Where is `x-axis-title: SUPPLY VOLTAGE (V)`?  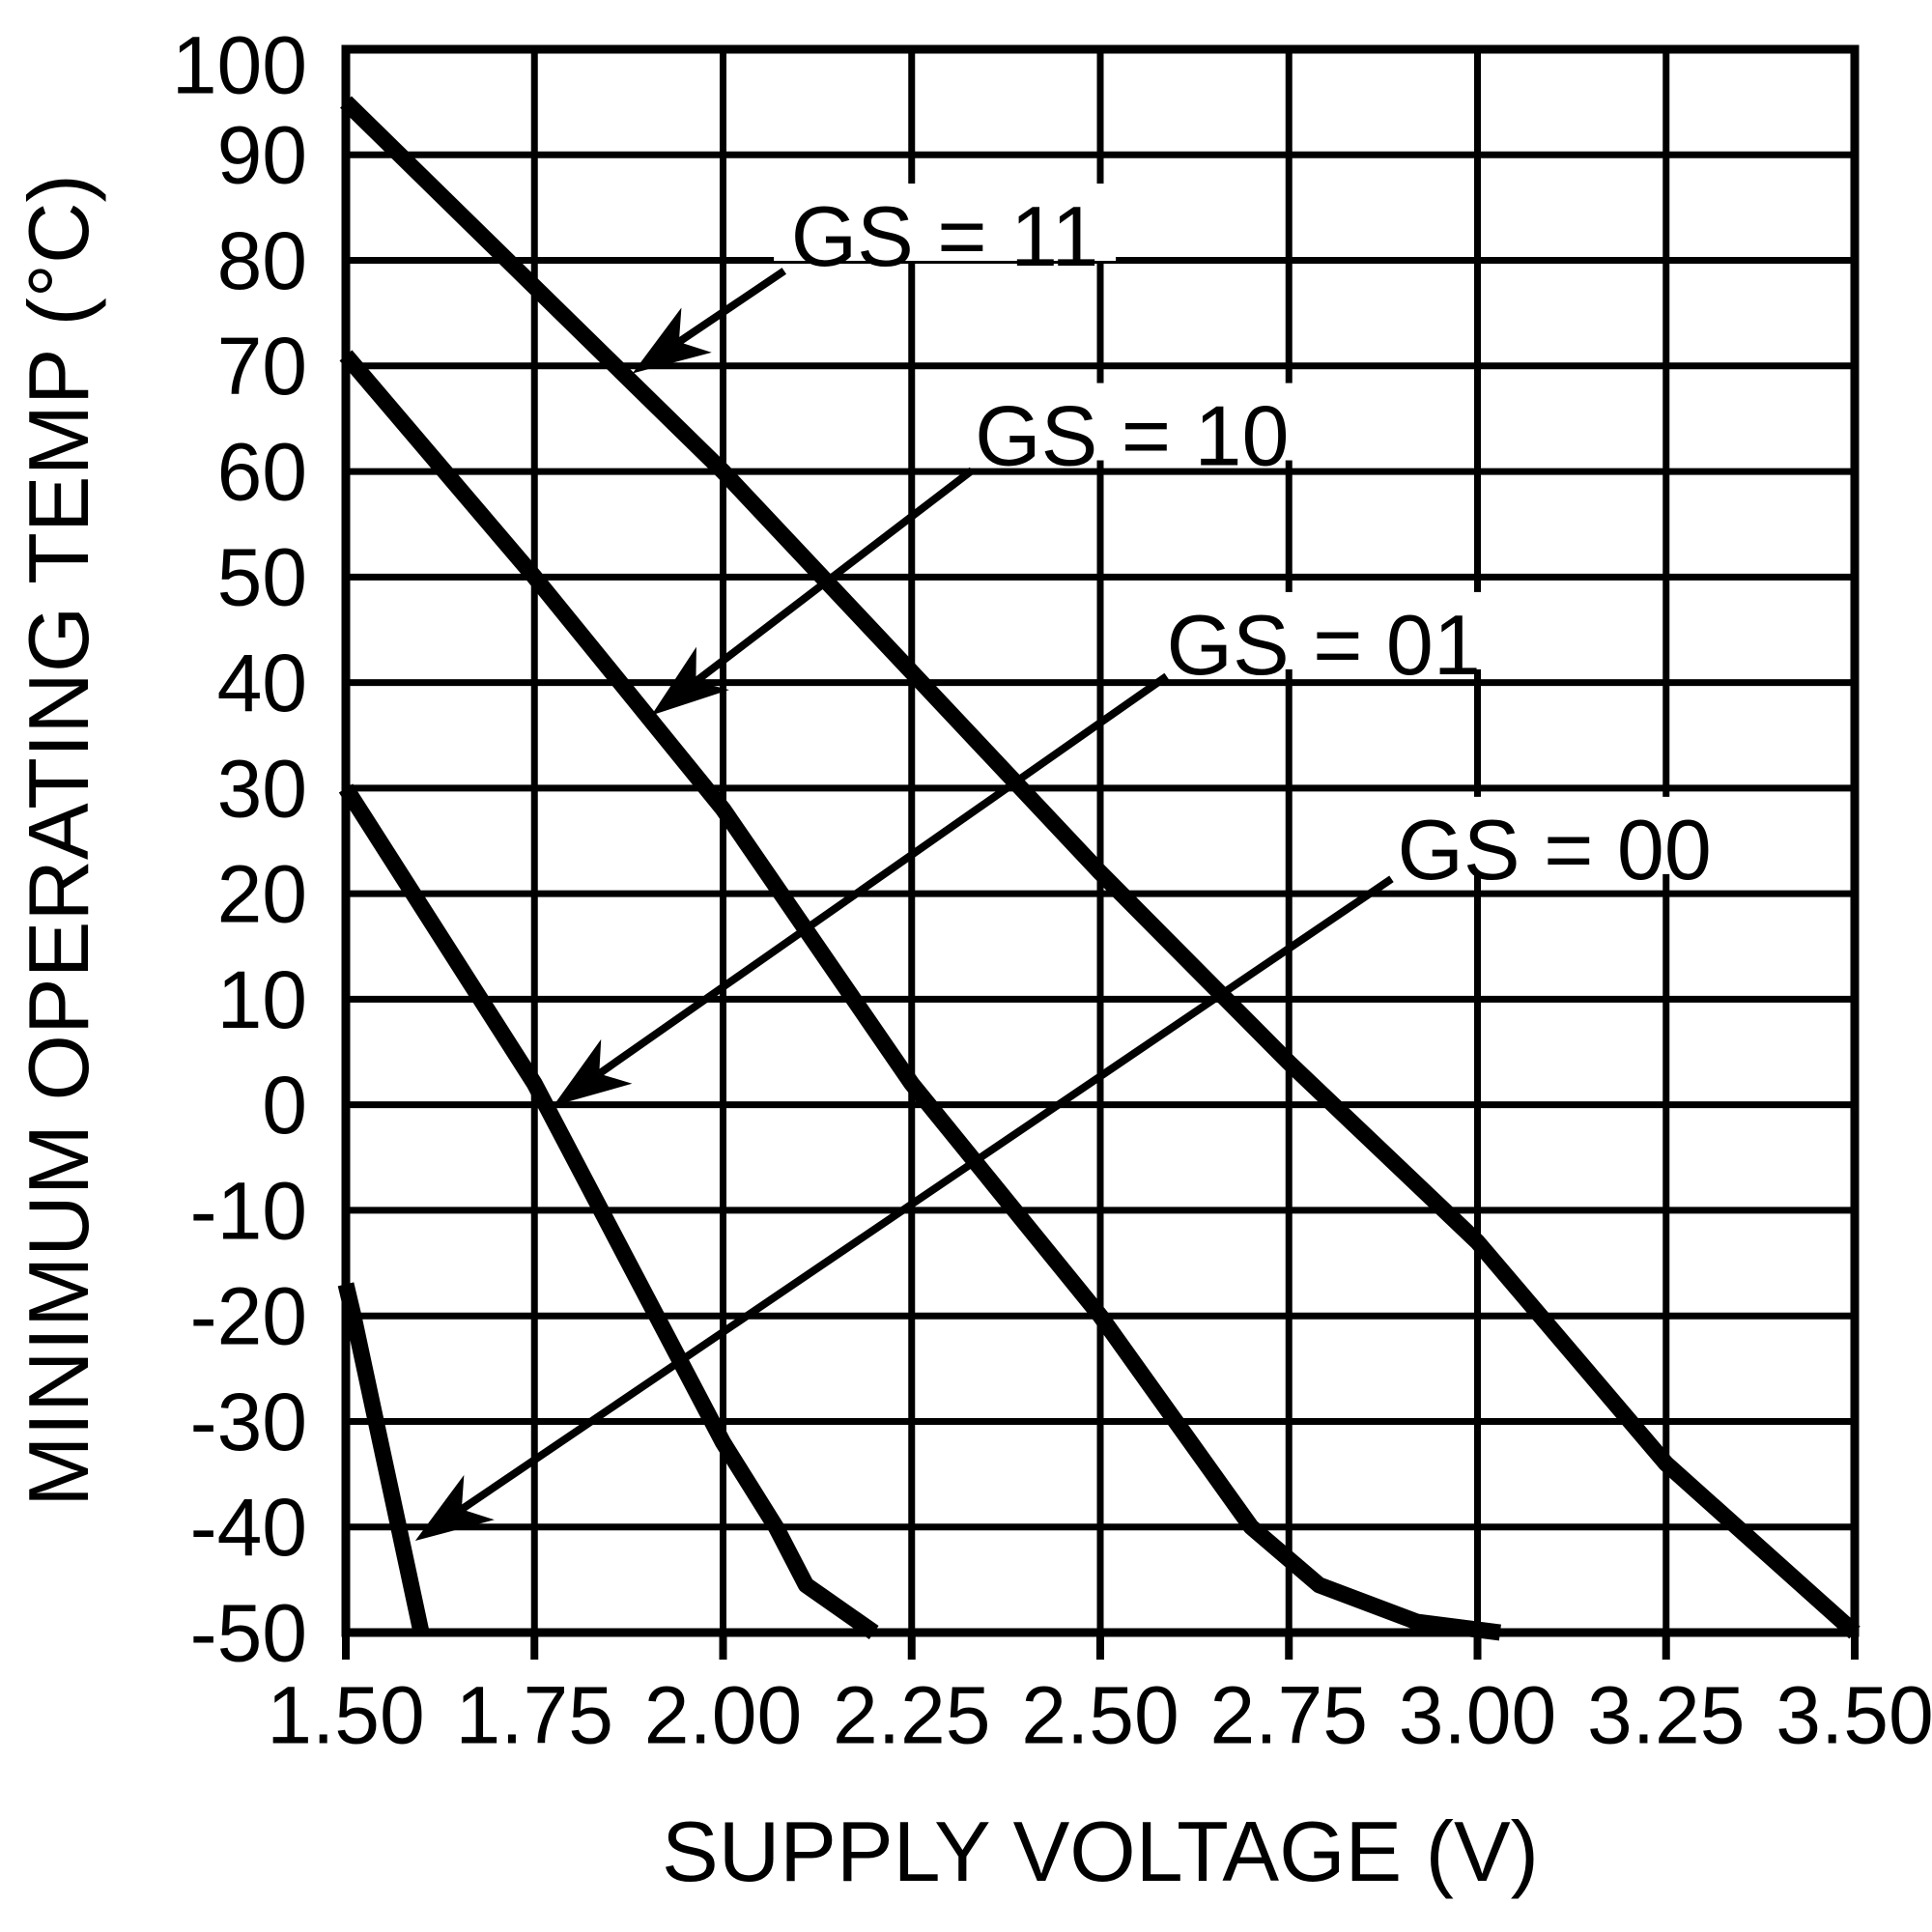 x-axis-title: SUPPLY VOLTAGE (V) is located at coordinates (1100, 1851).